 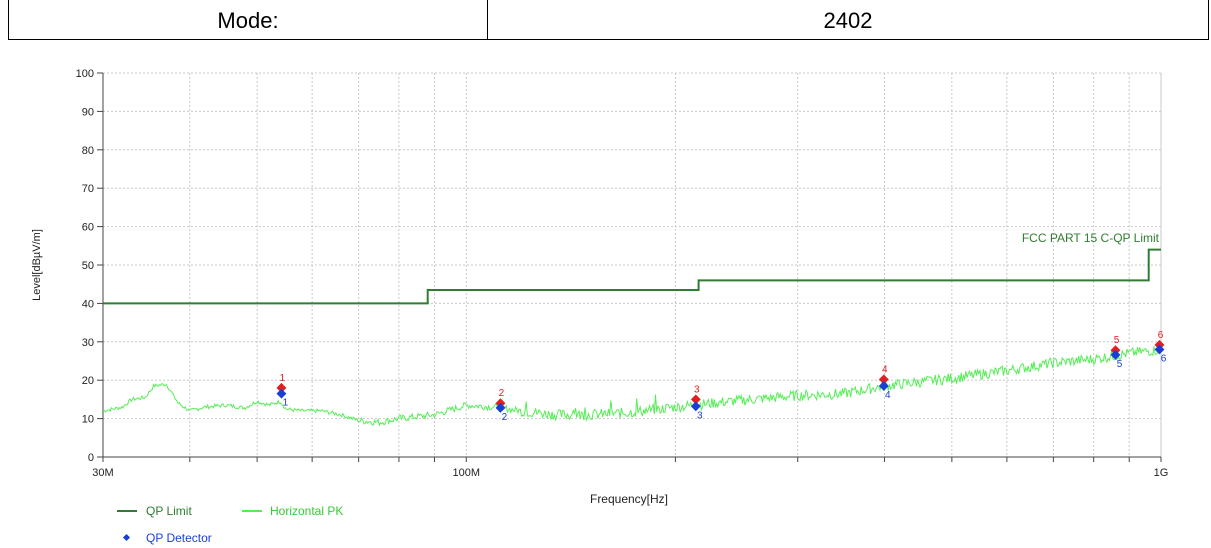 I want to click on limit-annotation: FCC PART 15 C-QP Limit, so click(x=1091, y=238).